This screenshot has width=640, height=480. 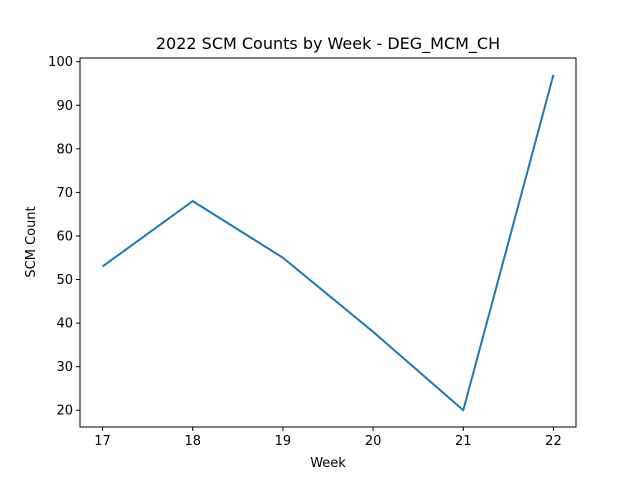 I want to click on y-axis-ticks: 20 30 40 50 60 70 80 90 100, so click(x=64, y=237).